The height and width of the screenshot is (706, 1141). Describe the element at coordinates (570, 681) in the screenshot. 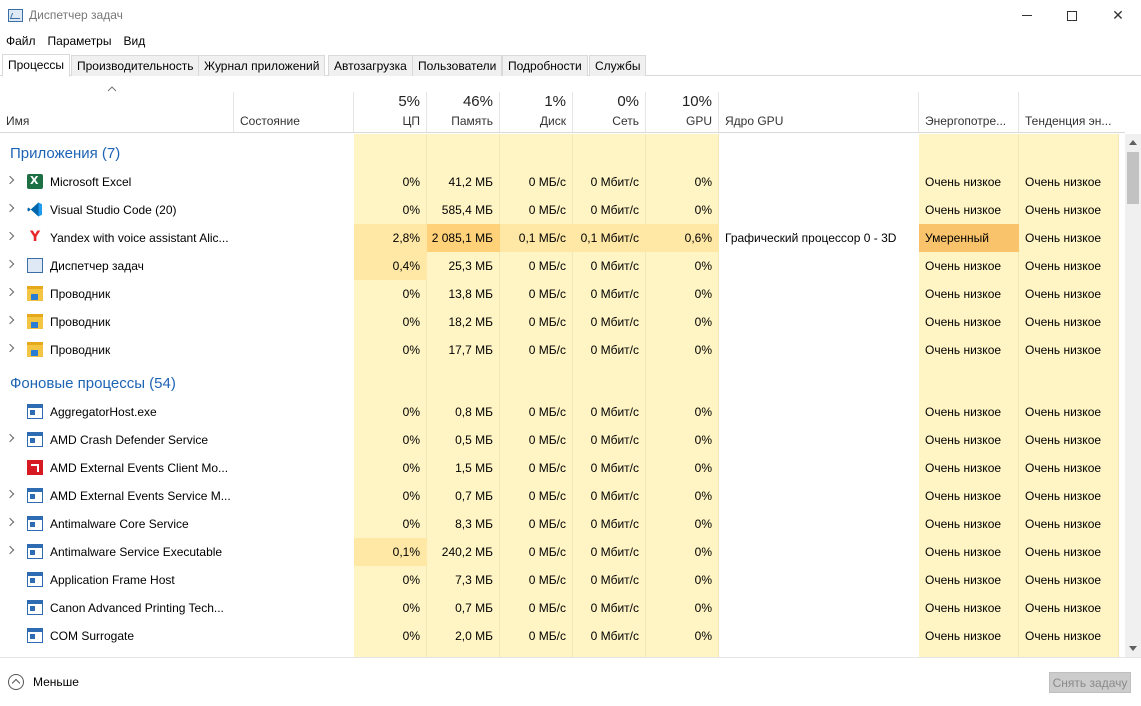

I see `footer: Меньше Снять задачу` at that location.